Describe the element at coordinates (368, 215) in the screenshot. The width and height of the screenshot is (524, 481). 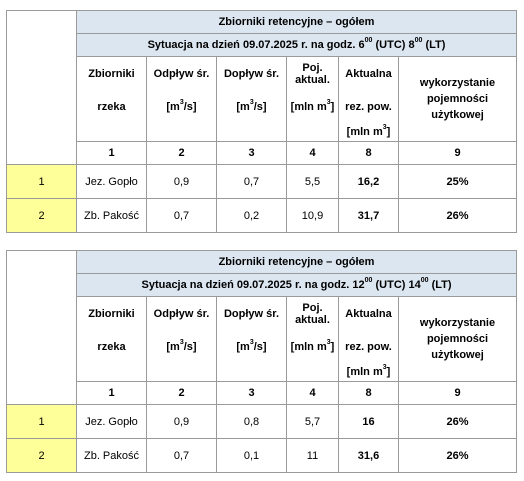
I see `rez-value: 31,7` at that location.